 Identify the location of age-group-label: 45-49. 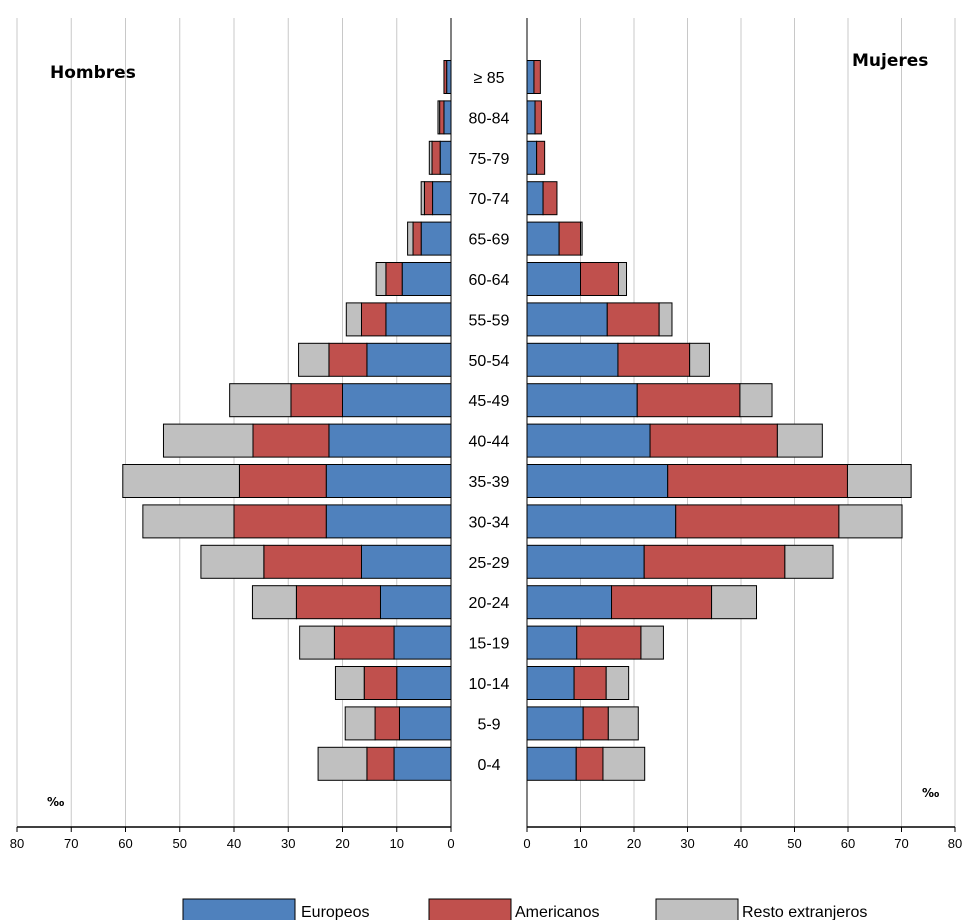
(489, 401).